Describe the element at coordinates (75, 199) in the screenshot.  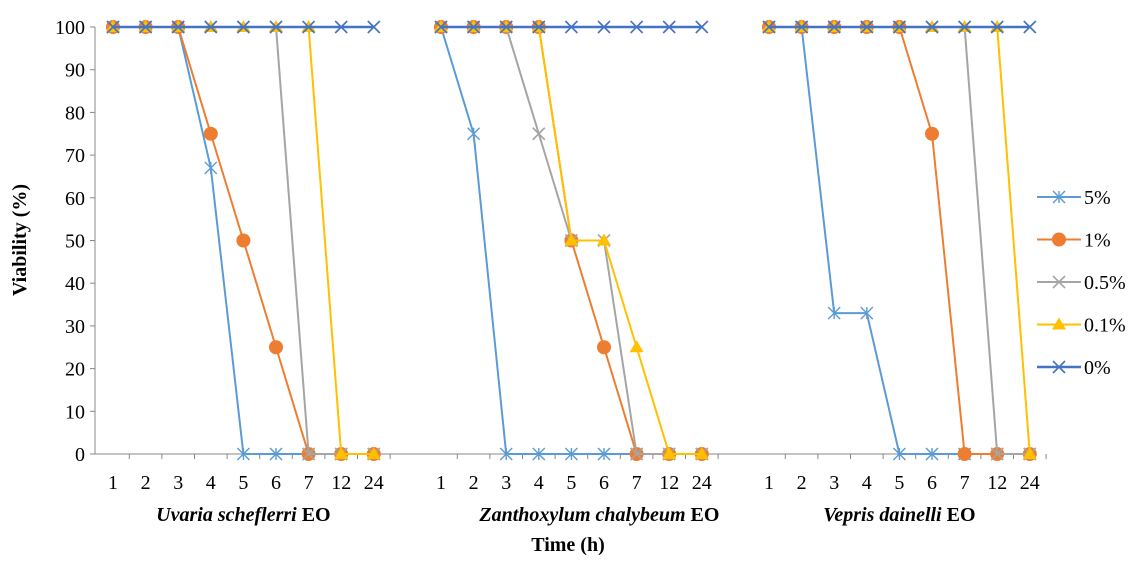
I see `y-tick-label: 60` at that location.